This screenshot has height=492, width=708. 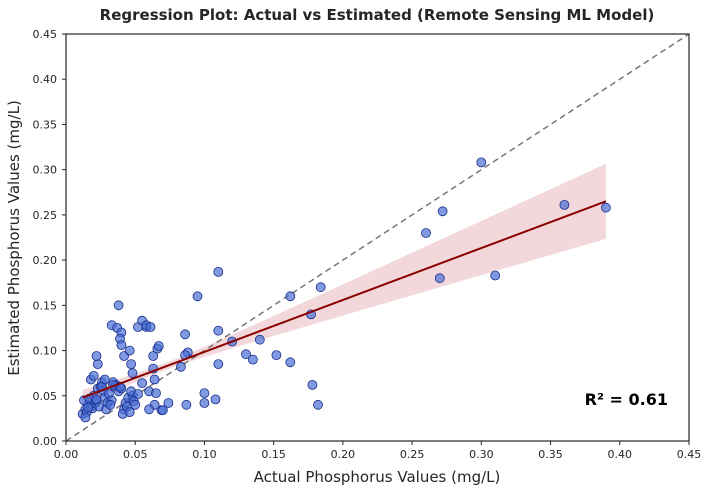 What do you see at coordinates (45, 260) in the screenshot?
I see `y-tick-label: 0.20` at bounding box center [45, 260].